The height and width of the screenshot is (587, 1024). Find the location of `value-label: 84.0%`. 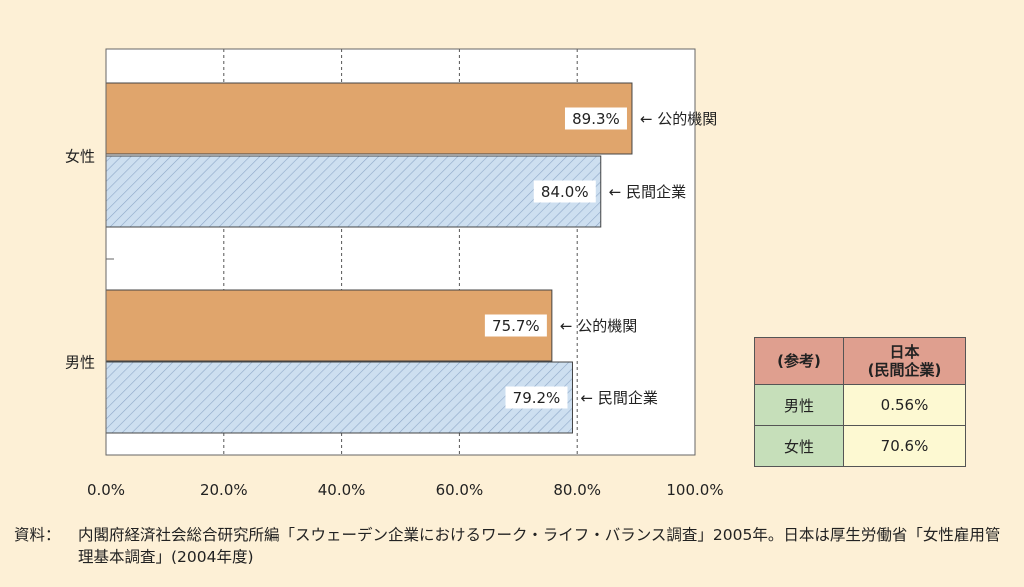

value-label: 84.0% is located at coordinates (565, 192).